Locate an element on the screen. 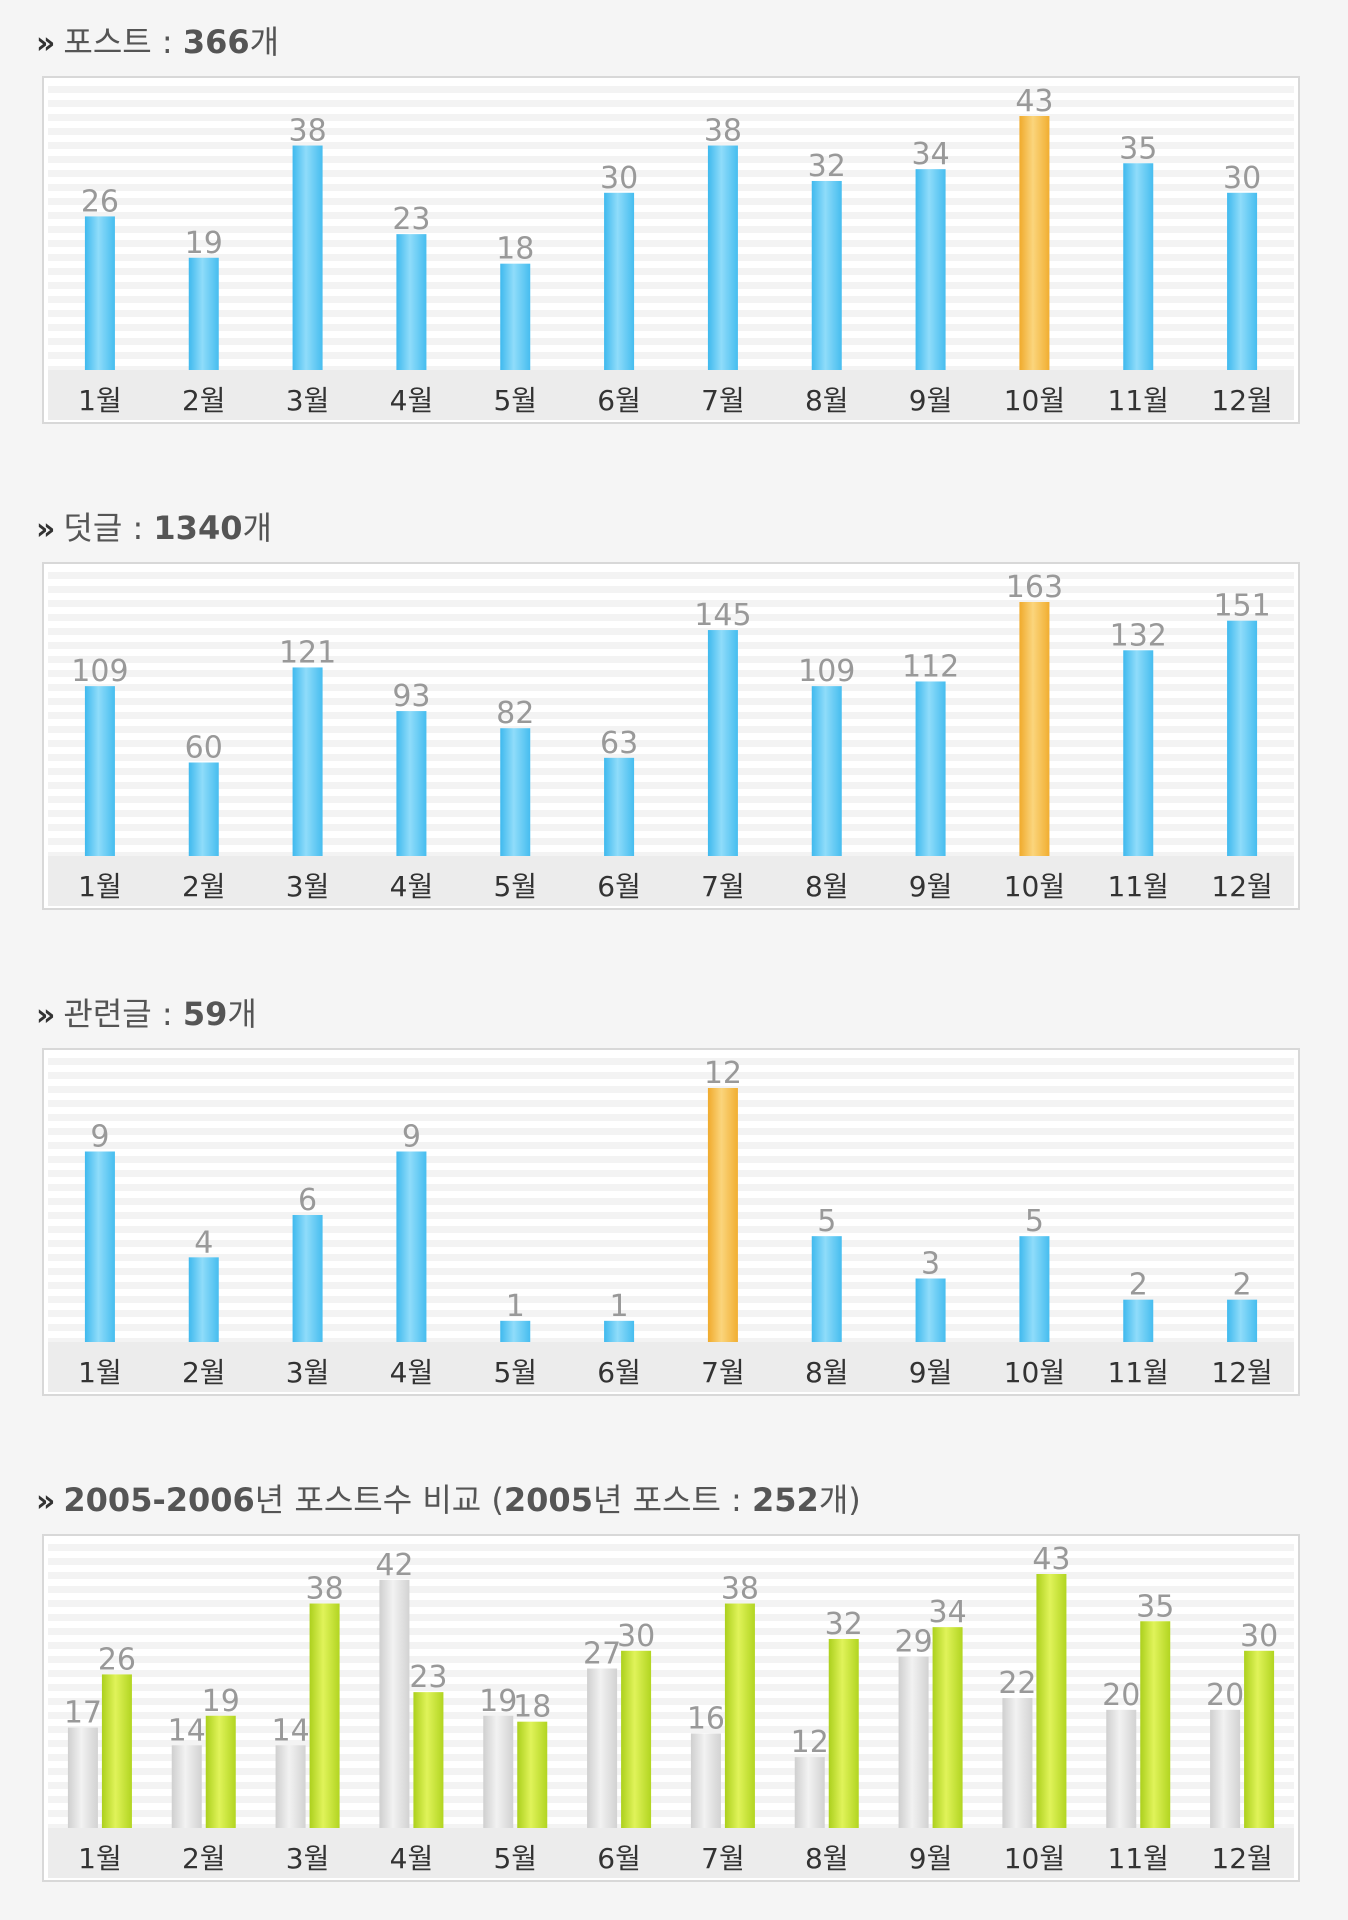 This screenshot has height=1920, width=1348. posts-chart-x-tick-label: 3월 is located at coordinates (308, 400).